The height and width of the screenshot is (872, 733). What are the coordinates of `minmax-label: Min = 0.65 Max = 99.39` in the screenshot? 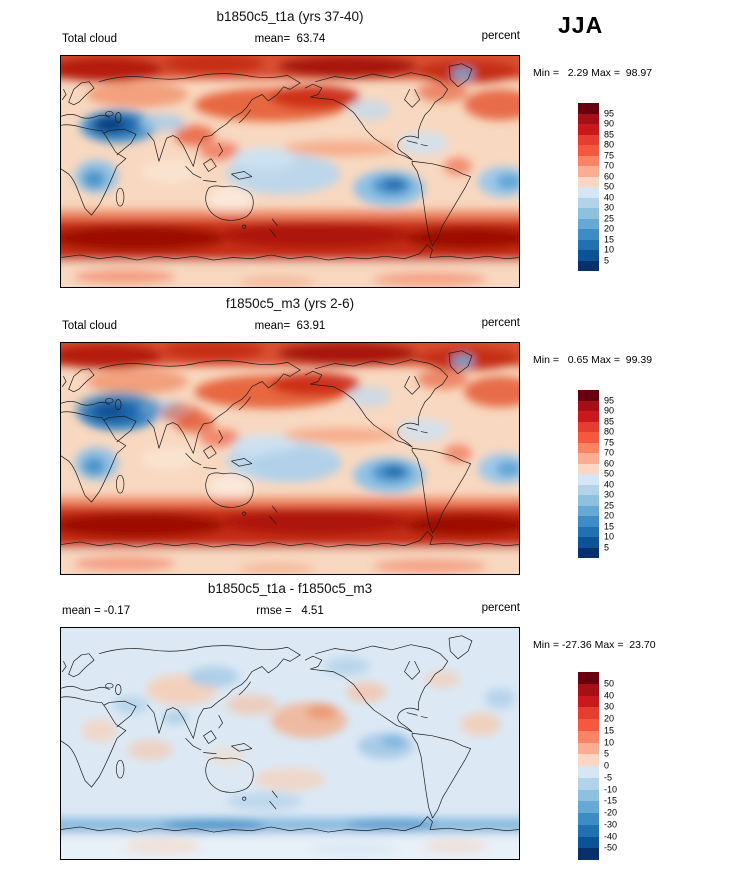 It's located at (593, 360).